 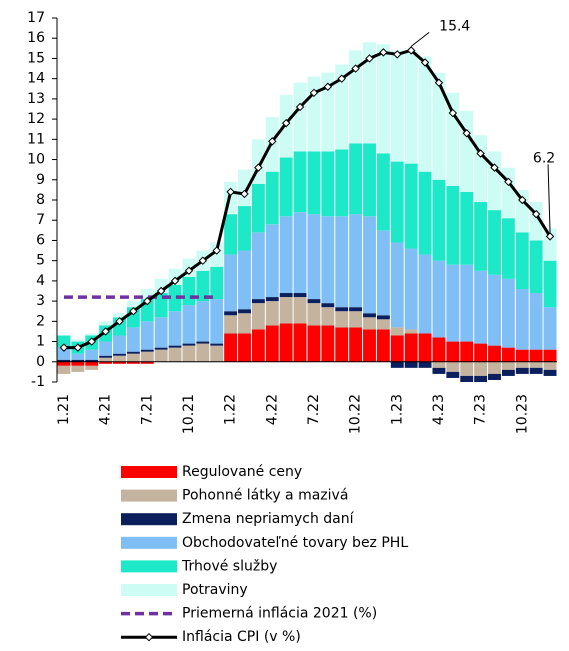 What do you see at coordinates (241, 637) in the screenshot?
I see `legend-label: Inflácia CPI (v %)` at bounding box center [241, 637].